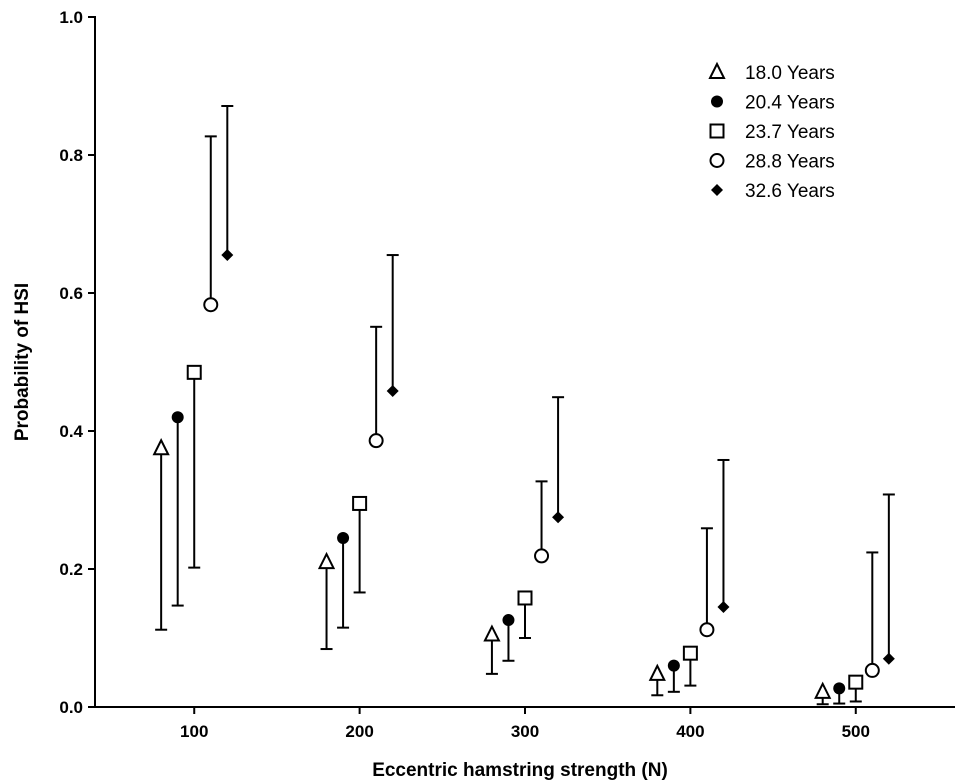 This screenshot has height=782, width=962. I want to click on legend-marker-triangle-open, so click(717, 70).